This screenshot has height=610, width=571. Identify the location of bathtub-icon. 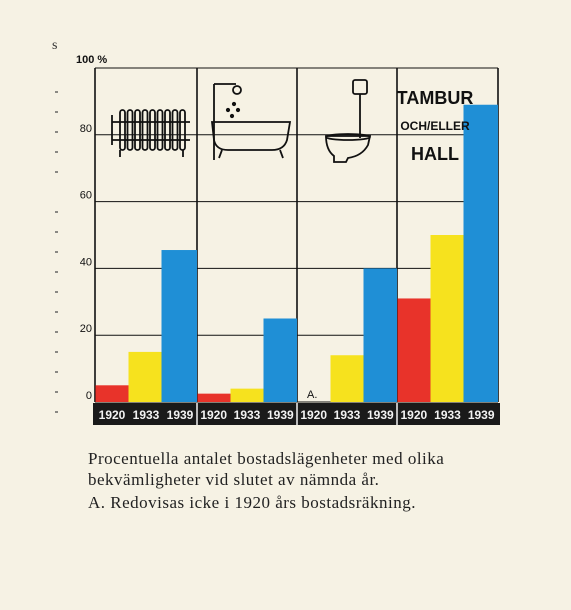
(251, 121).